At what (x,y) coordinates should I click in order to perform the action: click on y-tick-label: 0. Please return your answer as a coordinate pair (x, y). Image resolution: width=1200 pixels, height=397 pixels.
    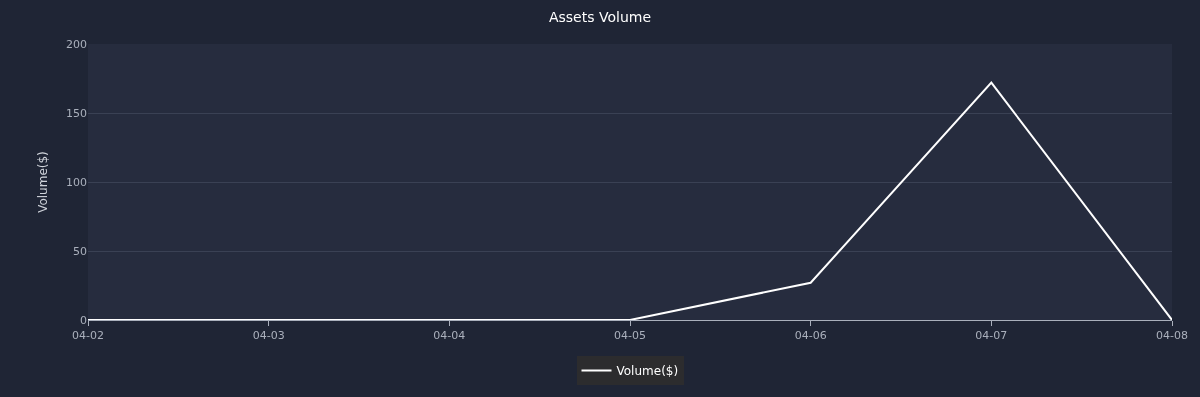
    Looking at the image, I should click on (83, 320).